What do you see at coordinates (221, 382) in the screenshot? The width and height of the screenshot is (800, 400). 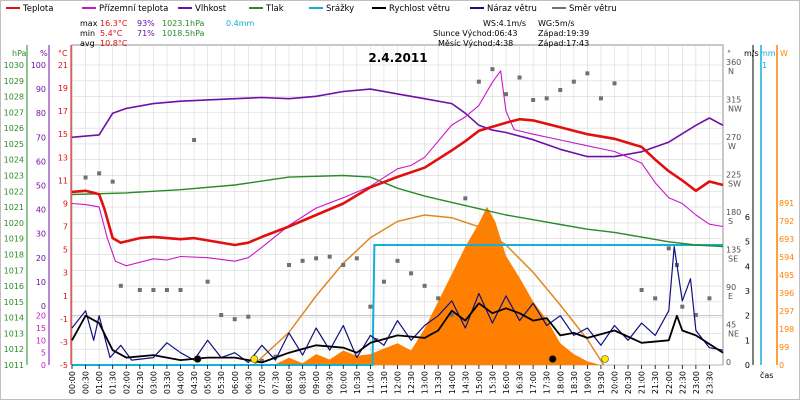 I see `x-tick-label: 05:30` at bounding box center [221, 382].